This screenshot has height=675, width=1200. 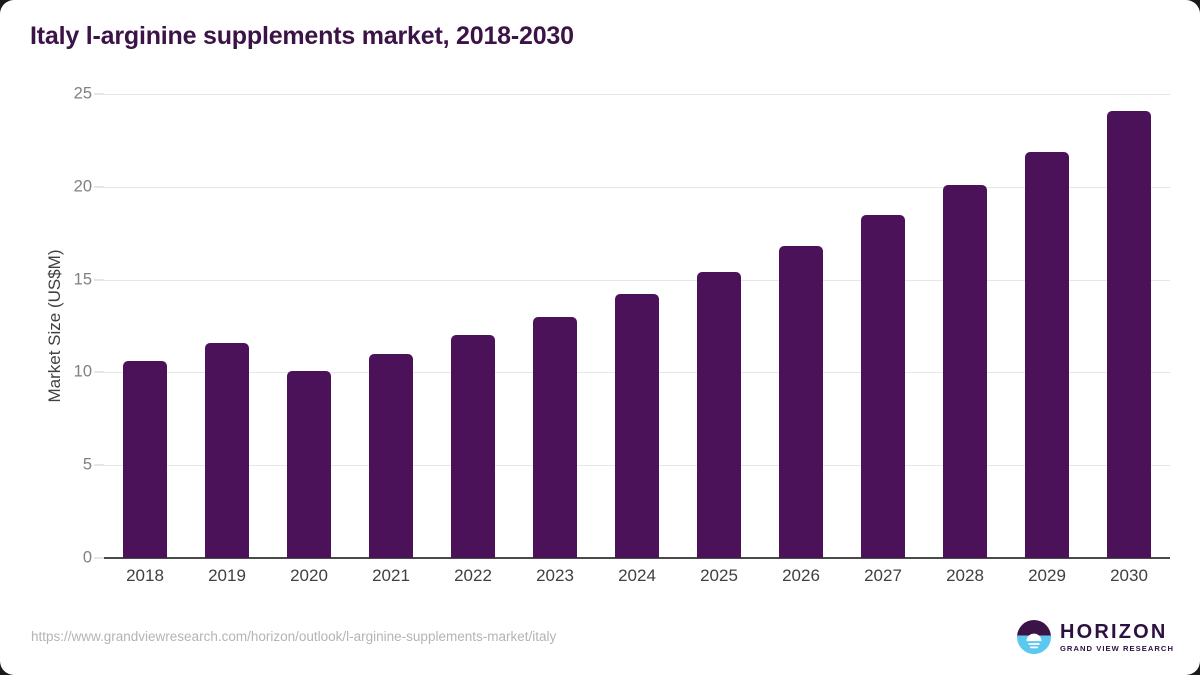 I want to click on bar-group: 2027, so click(x=883, y=339).